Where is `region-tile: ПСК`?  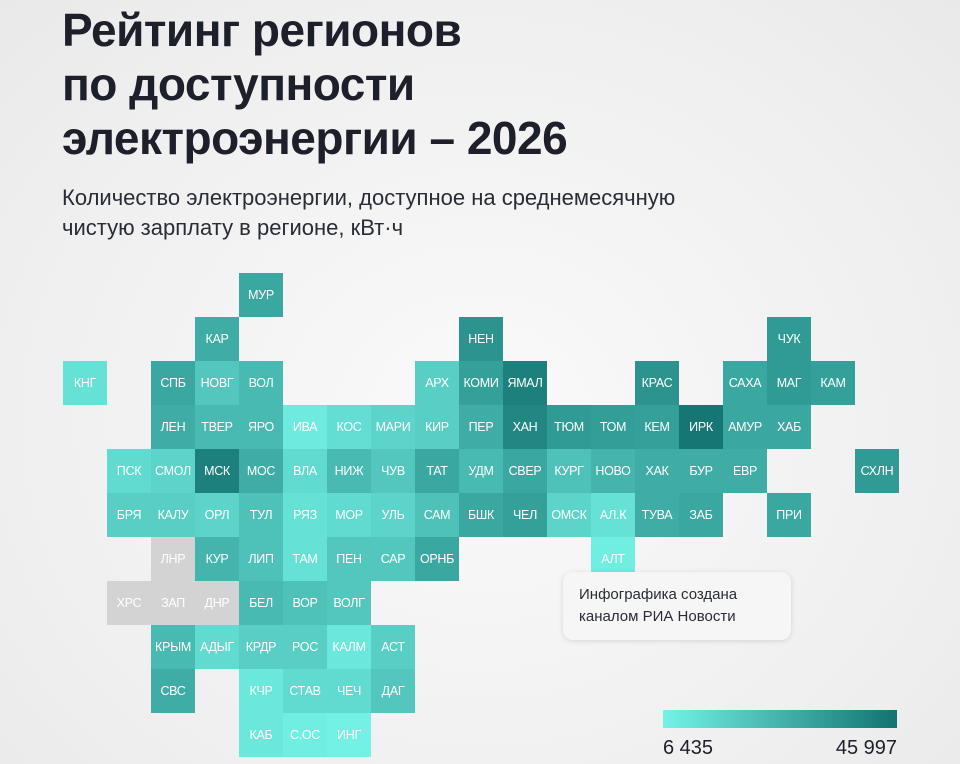
region-tile: ПСК is located at coordinates (129, 471).